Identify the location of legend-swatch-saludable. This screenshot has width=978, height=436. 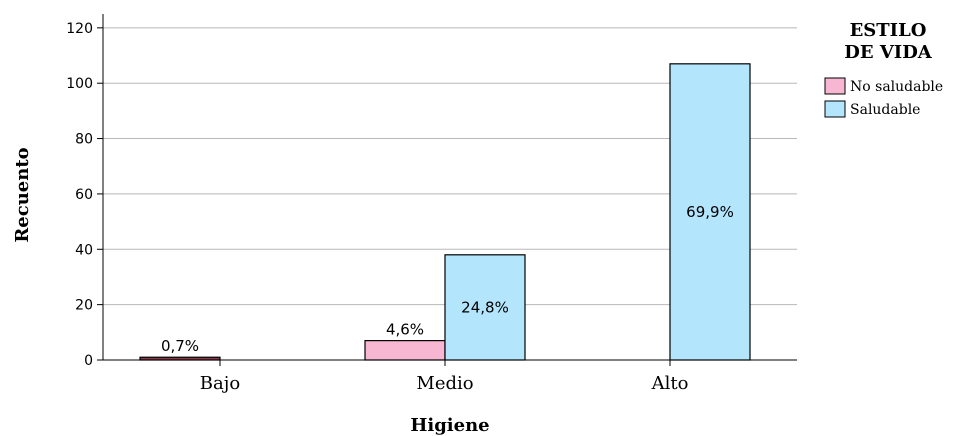
(835, 109).